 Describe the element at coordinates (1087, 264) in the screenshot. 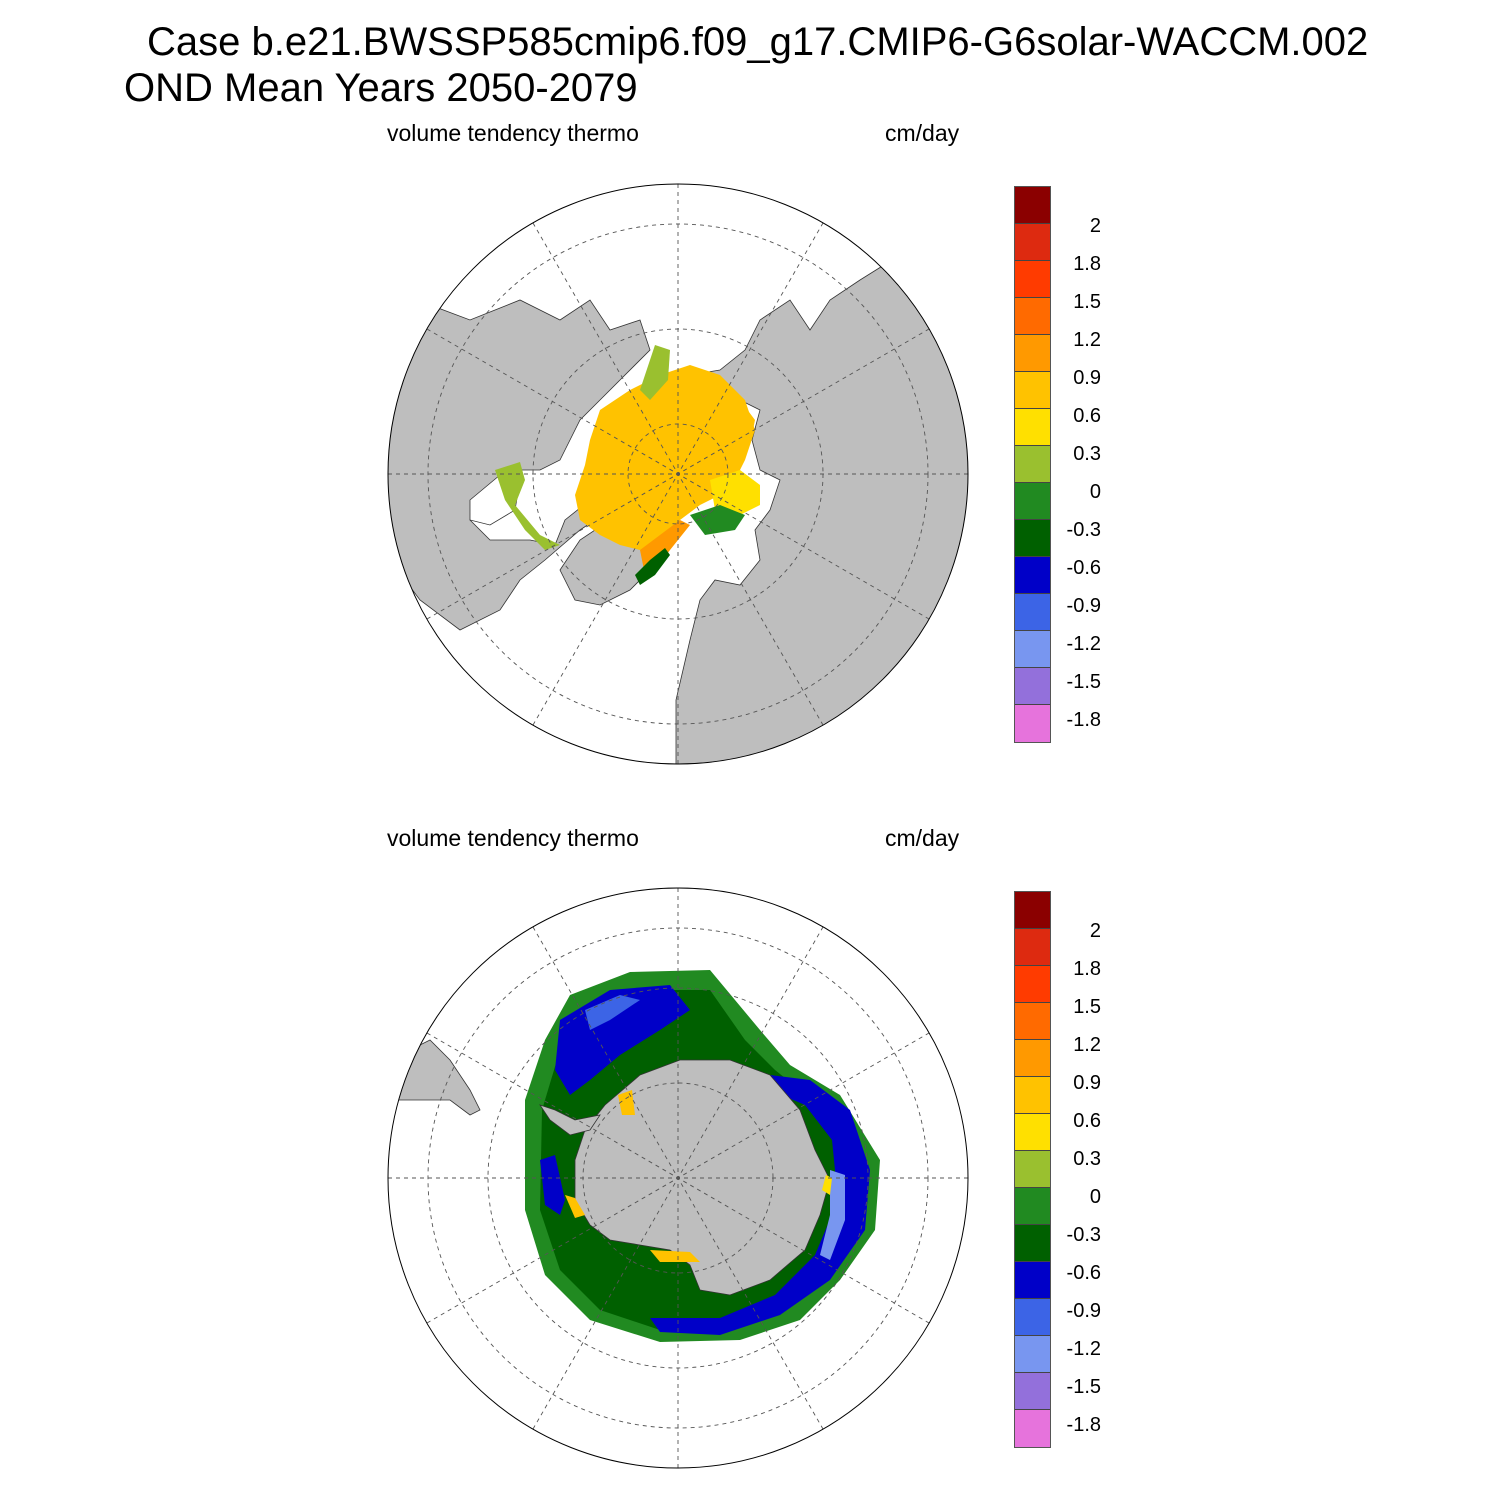

I see `north-colorbar-tick: 1.8` at that location.